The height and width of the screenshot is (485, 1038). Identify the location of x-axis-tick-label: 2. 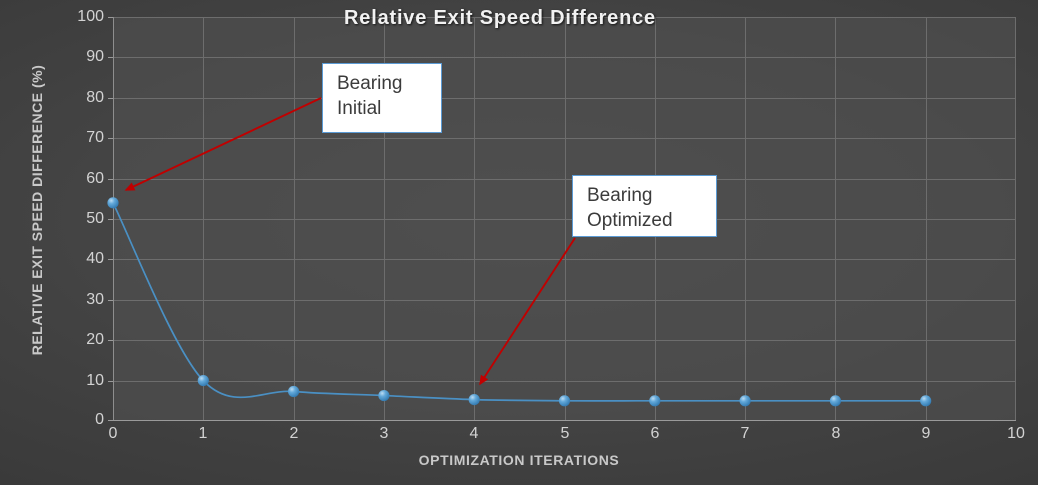
(294, 433).